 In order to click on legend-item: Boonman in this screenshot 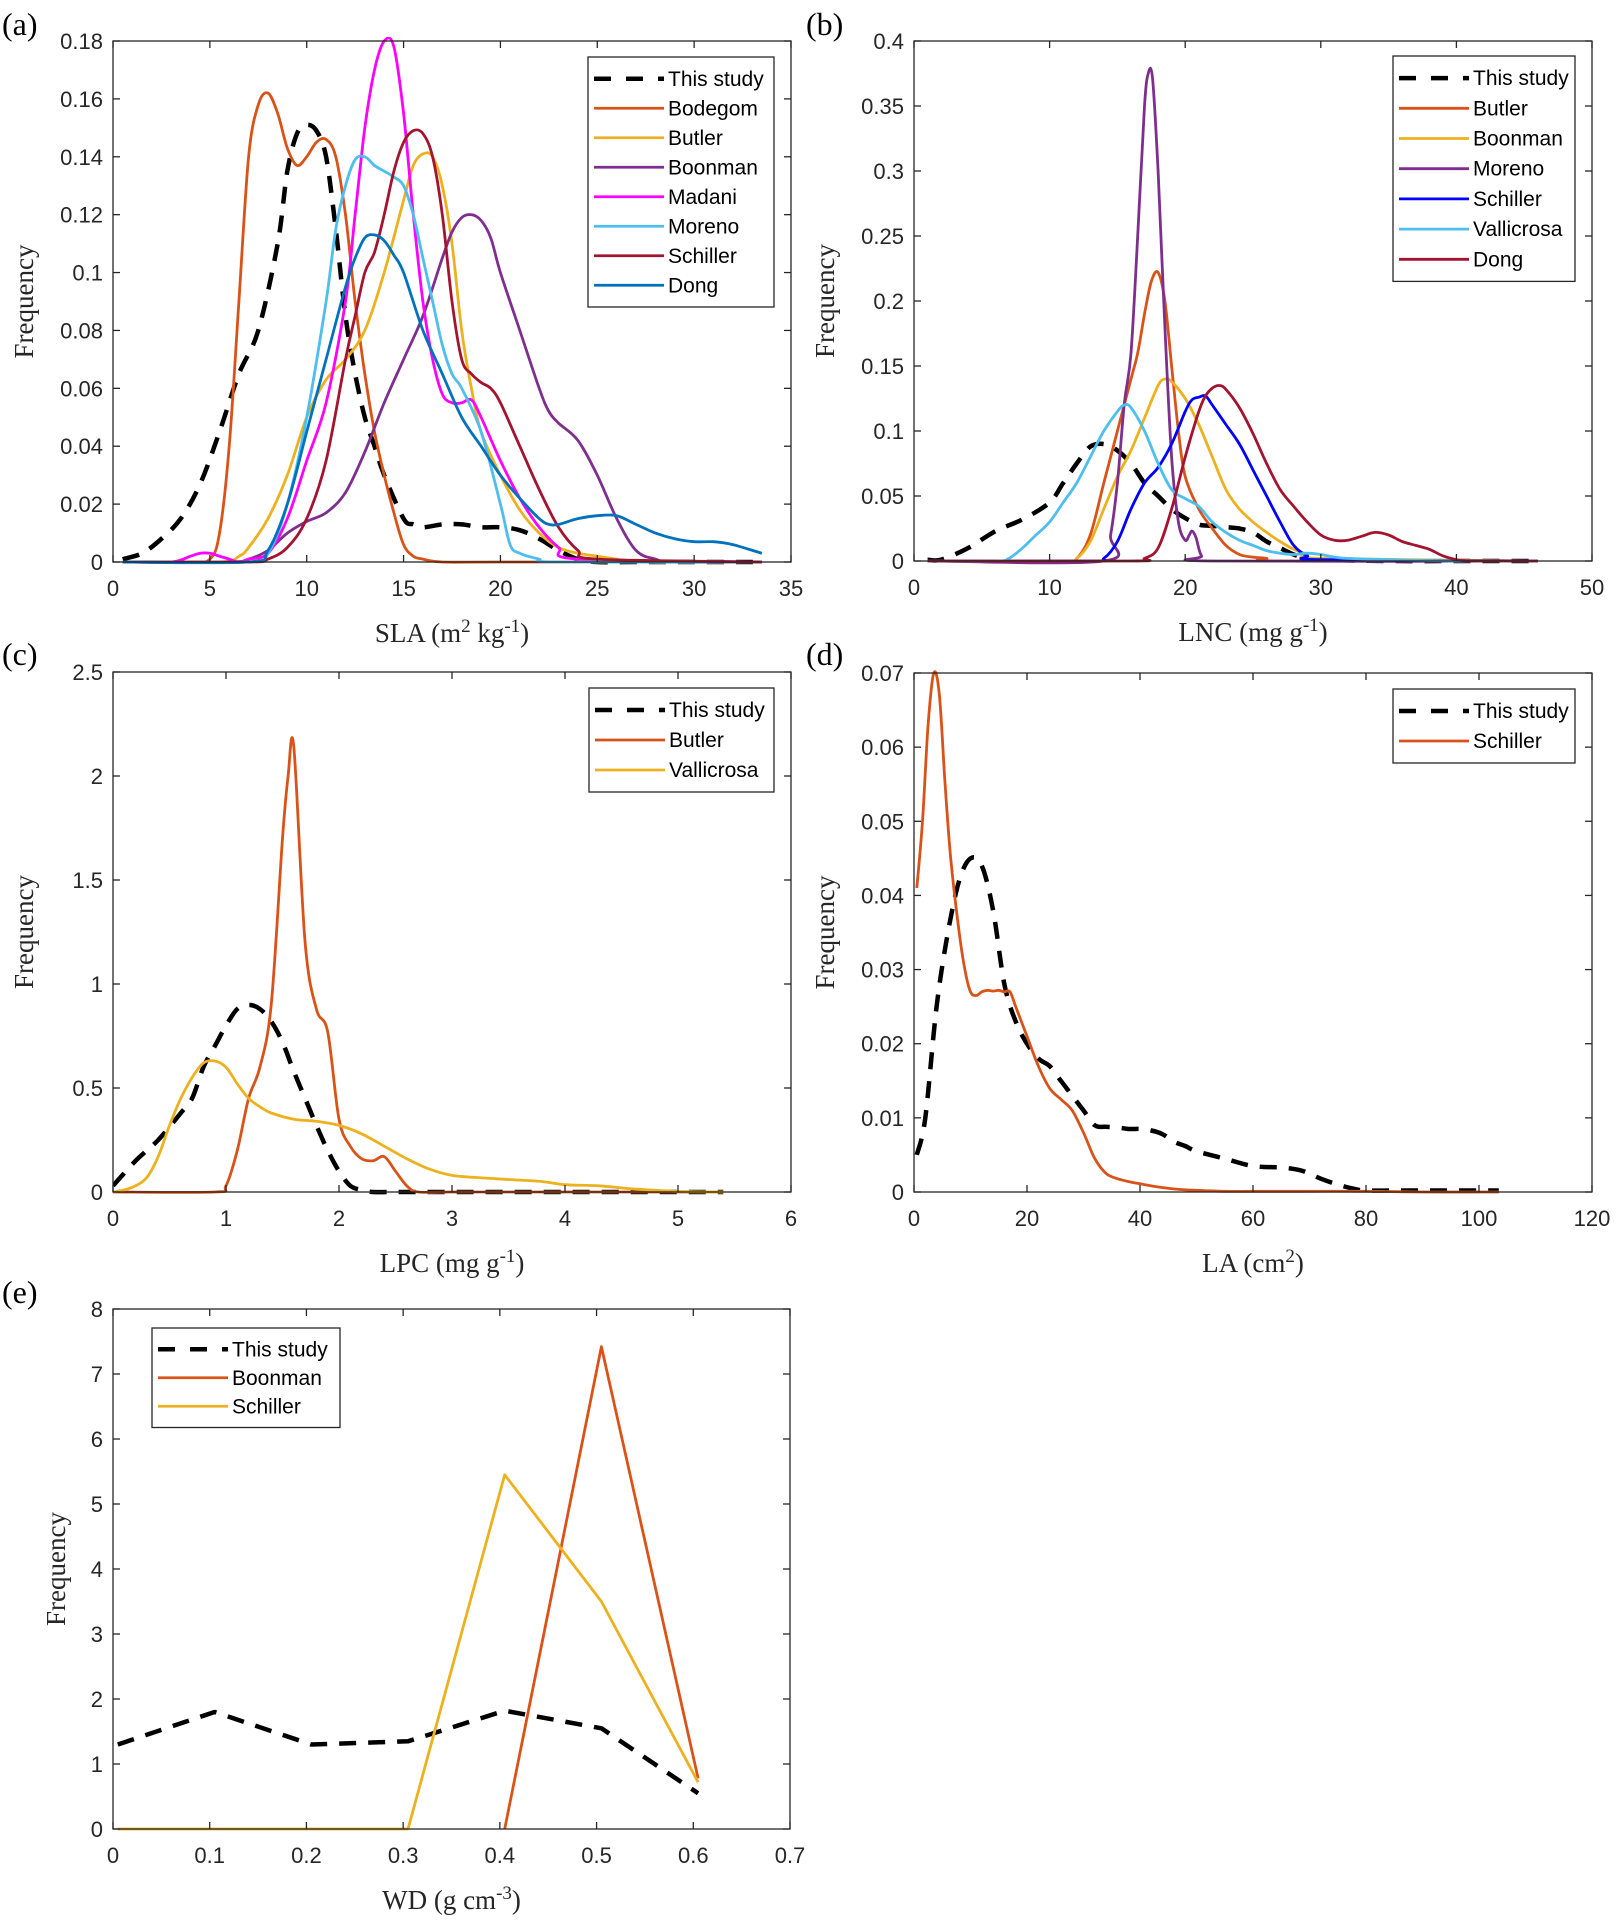, I will do `click(676, 167)`.